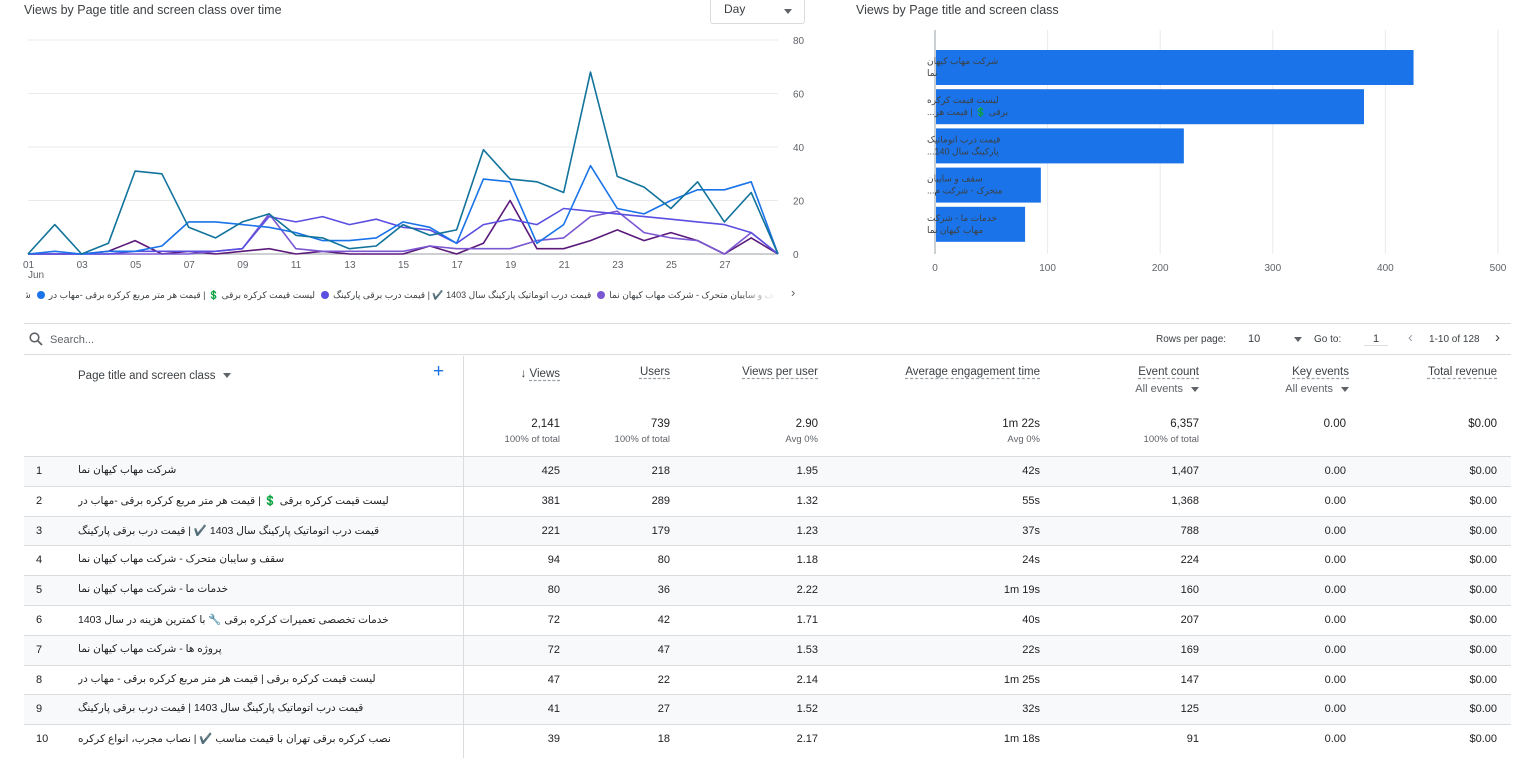 Image resolution: width=1531 pixels, height=758 pixels. Describe the element at coordinates (807, 619) in the screenshot. I see `views-per-user-cell: 1.71` at that location.